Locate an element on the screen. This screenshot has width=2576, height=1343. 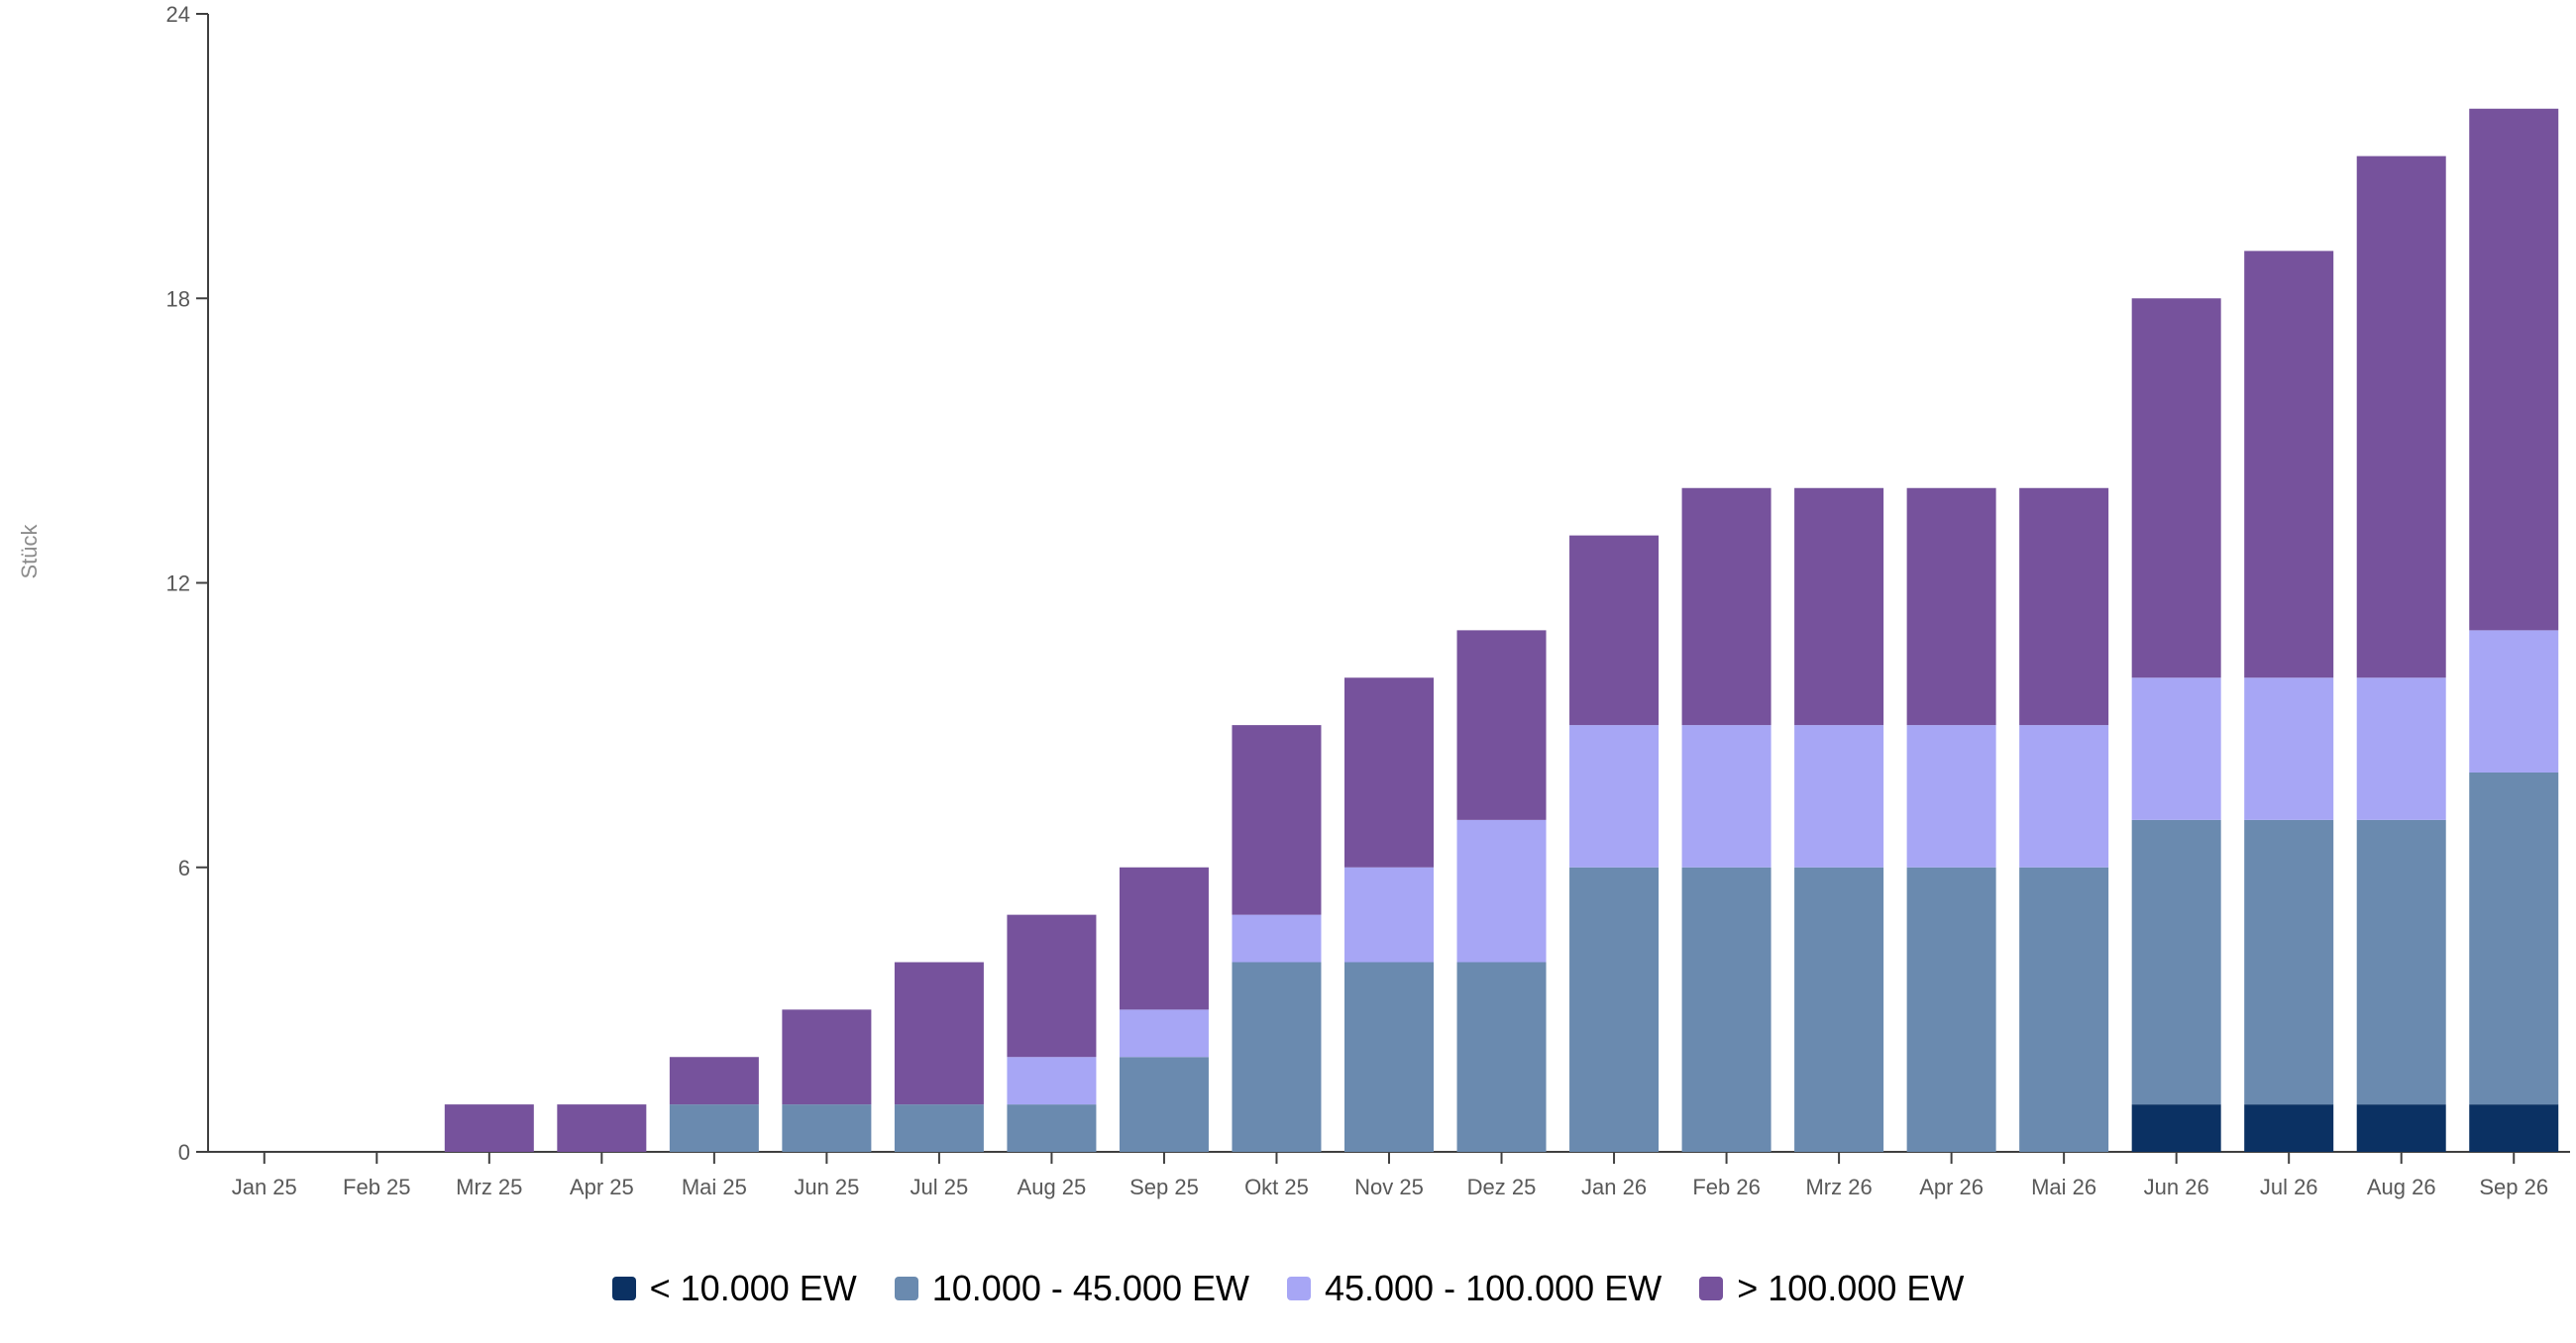
x-tick-label: Okt 25 is located at coordinates (1277, 1187).